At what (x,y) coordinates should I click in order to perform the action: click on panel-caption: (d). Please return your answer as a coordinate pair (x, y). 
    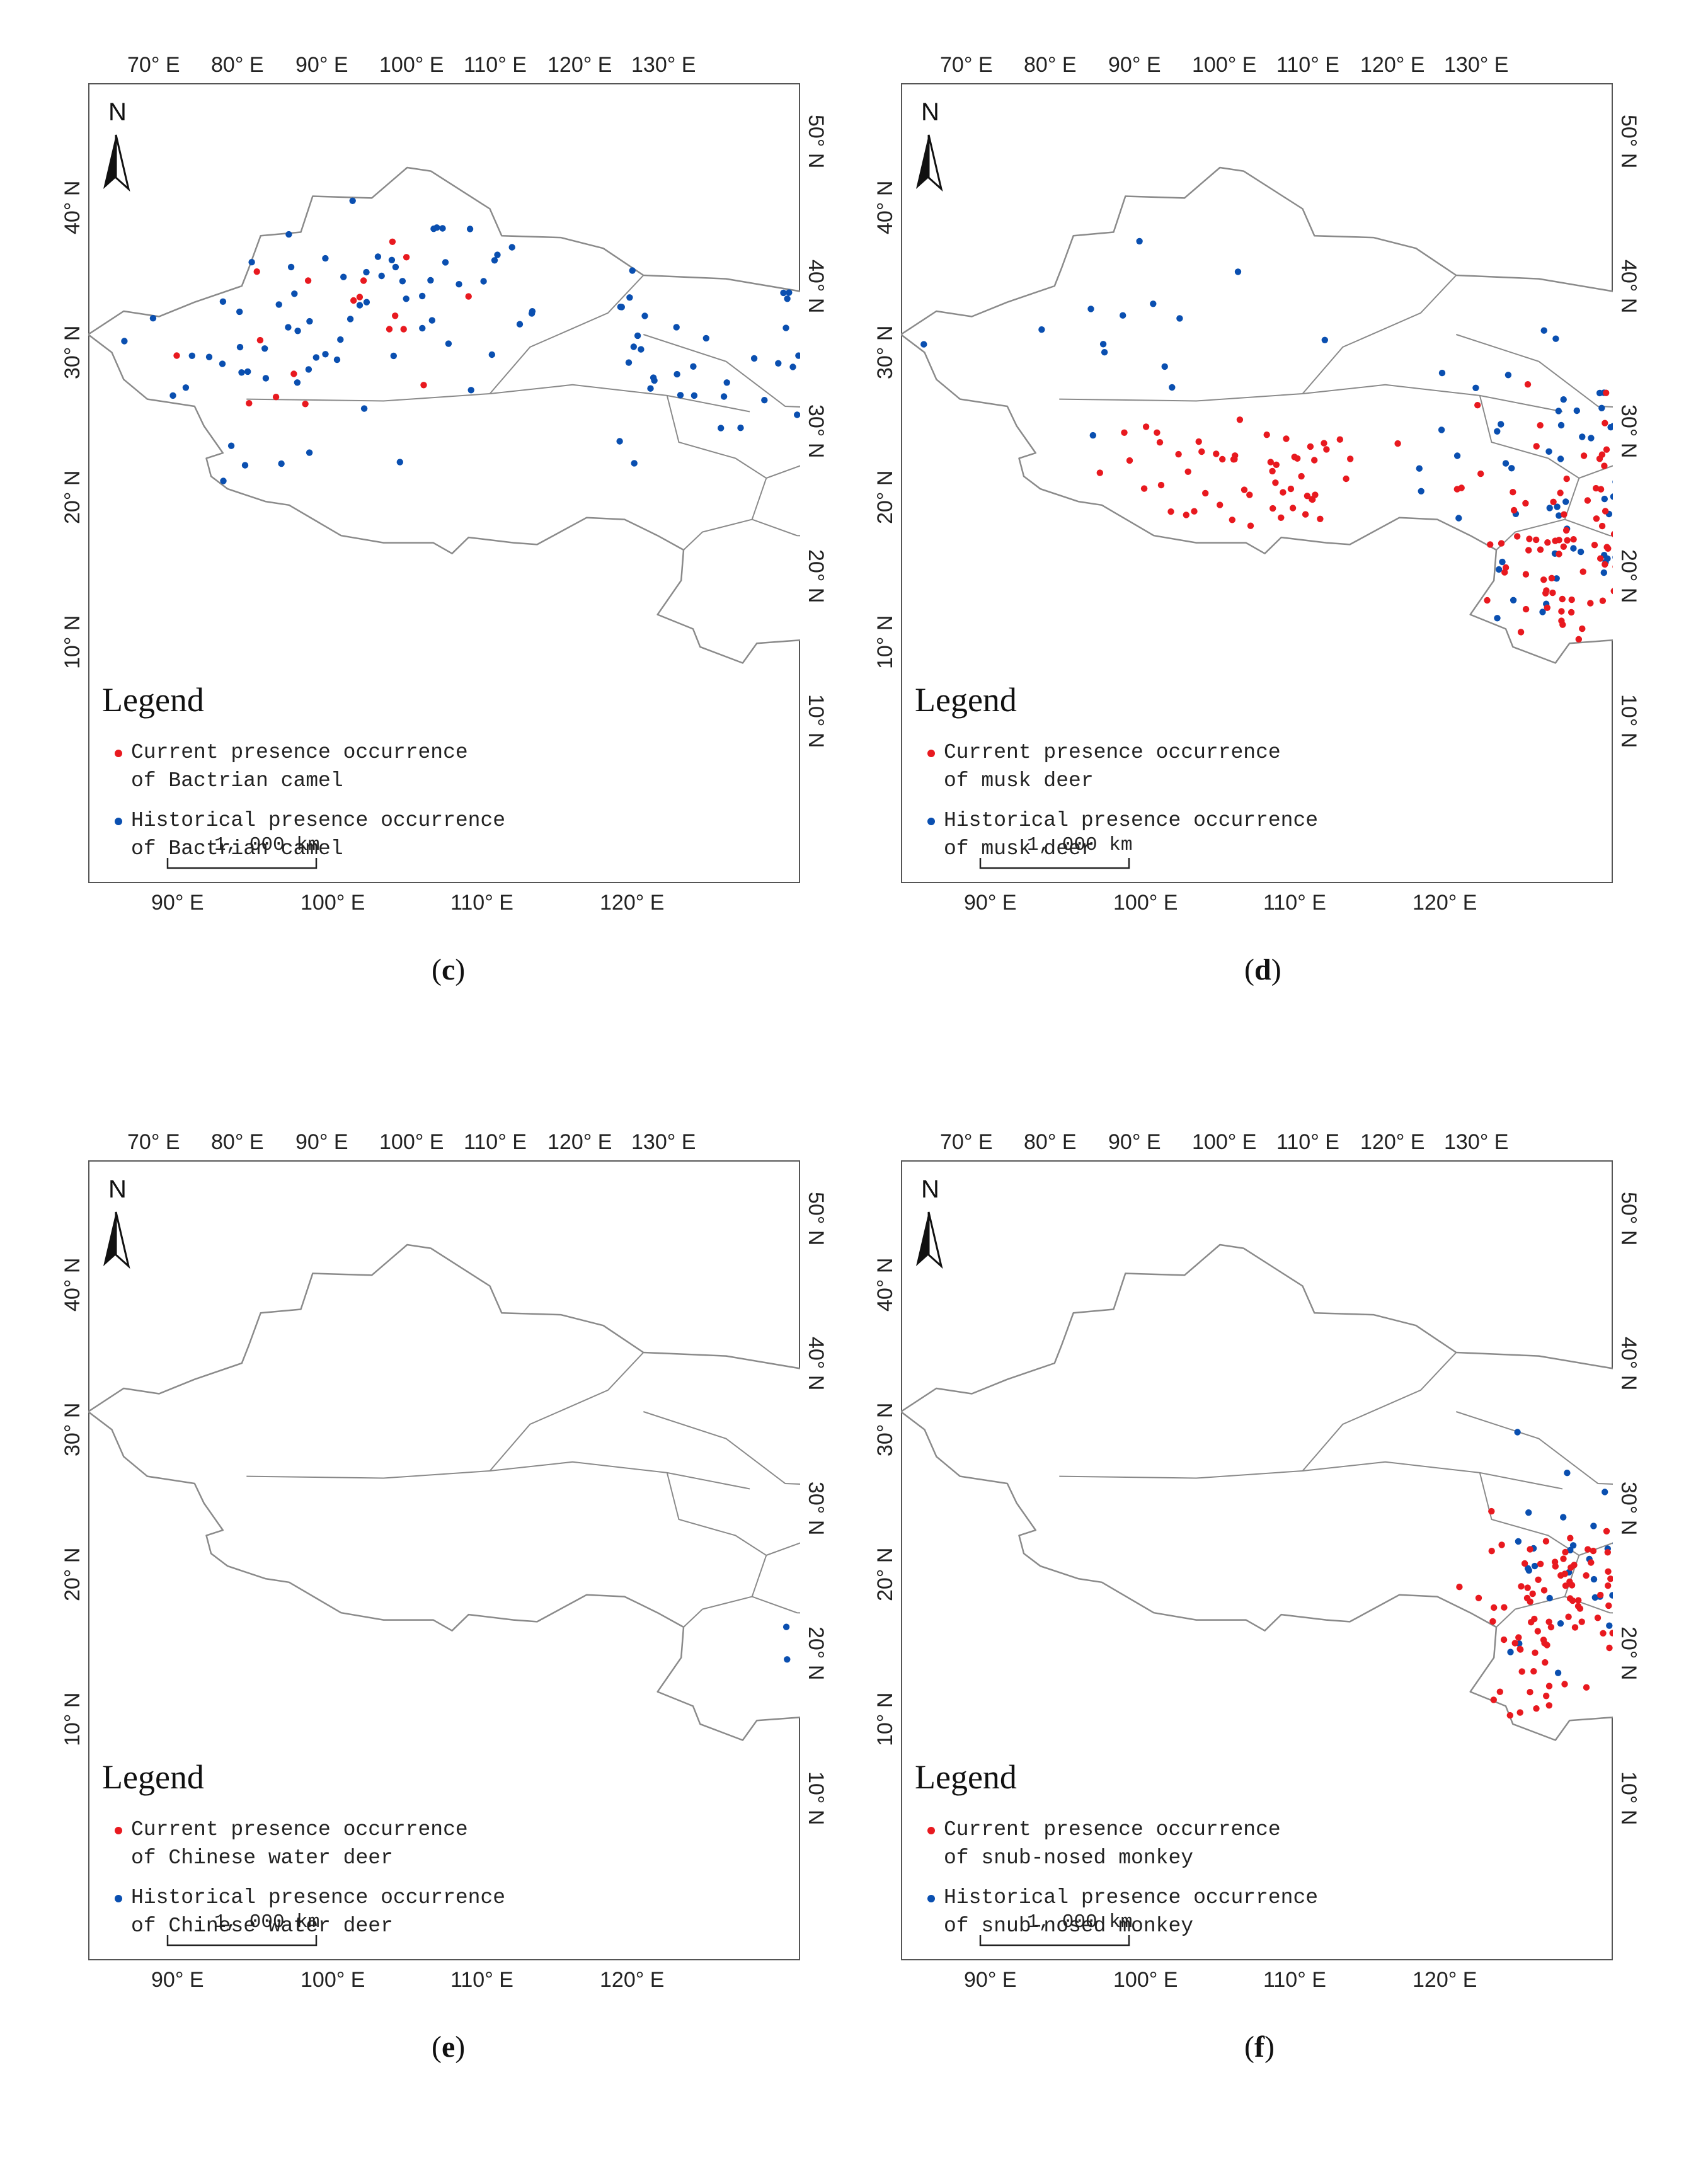
    Looking at the image, I should click on (1262, 969).